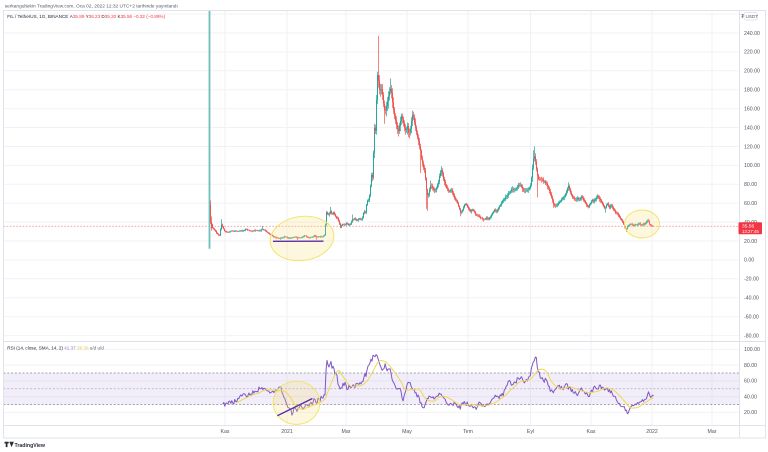  What do you see at coordinates (468, 432) in the screenshot?
I see `svg-text: Tem` at bounding box center [468, 432].